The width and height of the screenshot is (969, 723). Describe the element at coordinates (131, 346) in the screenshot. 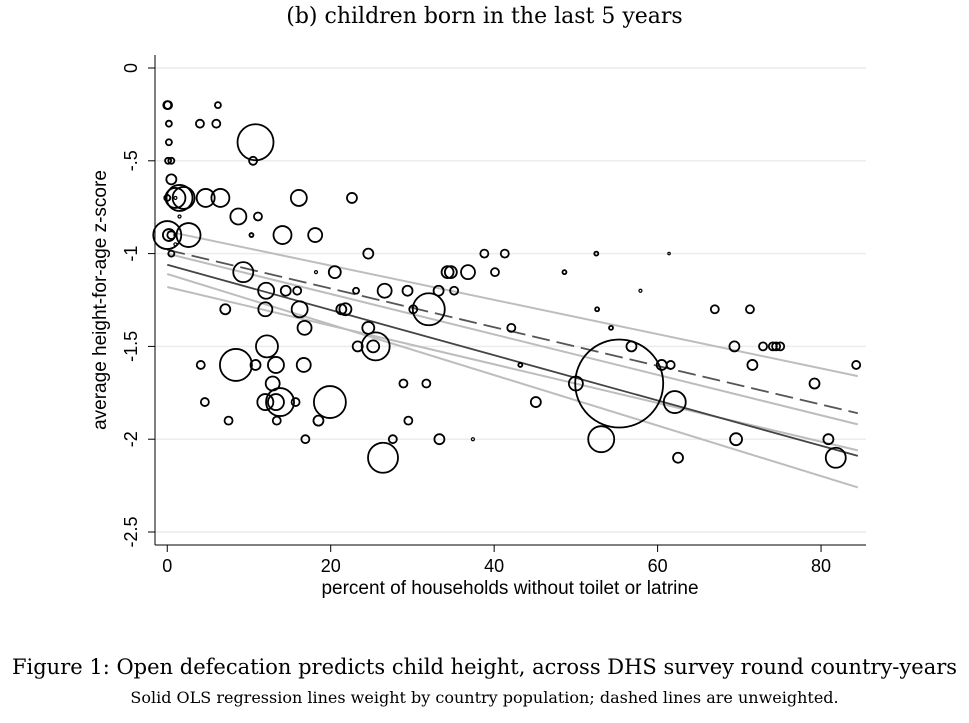

I see `y-tick-label-3: -1.5` at that location.